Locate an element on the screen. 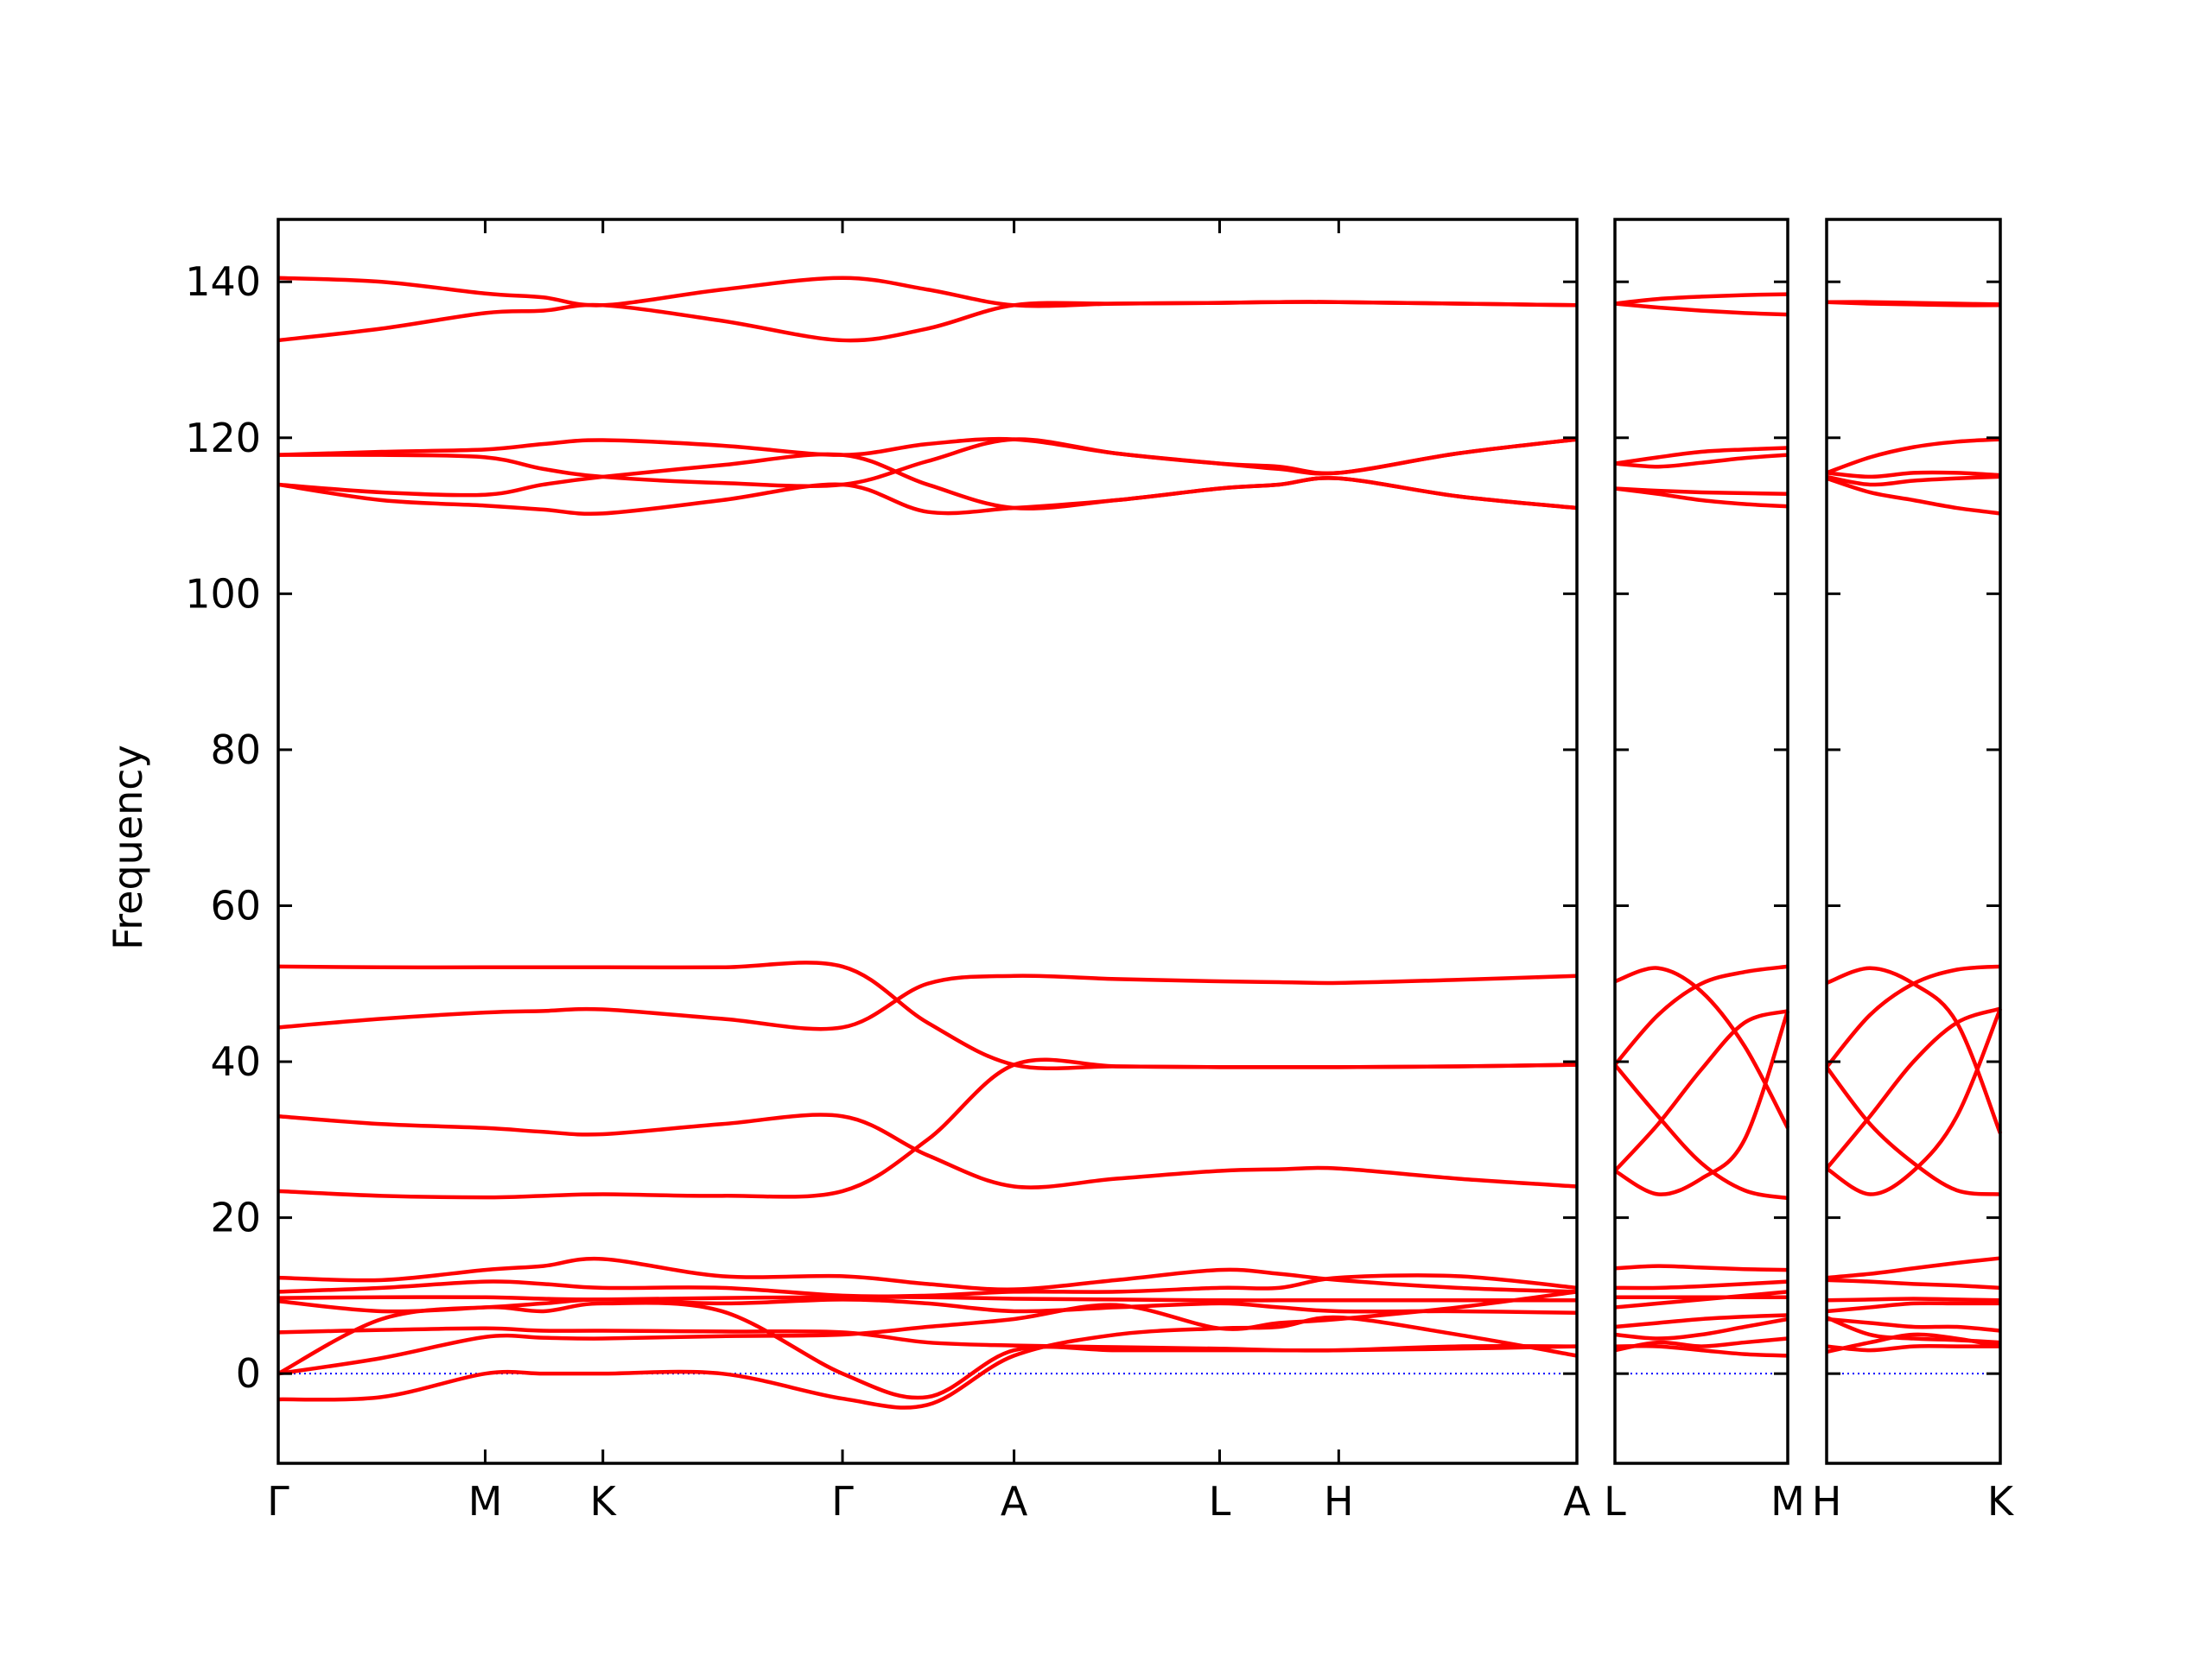  y-axis-label: Frequency is located at coordinates (128, 847).